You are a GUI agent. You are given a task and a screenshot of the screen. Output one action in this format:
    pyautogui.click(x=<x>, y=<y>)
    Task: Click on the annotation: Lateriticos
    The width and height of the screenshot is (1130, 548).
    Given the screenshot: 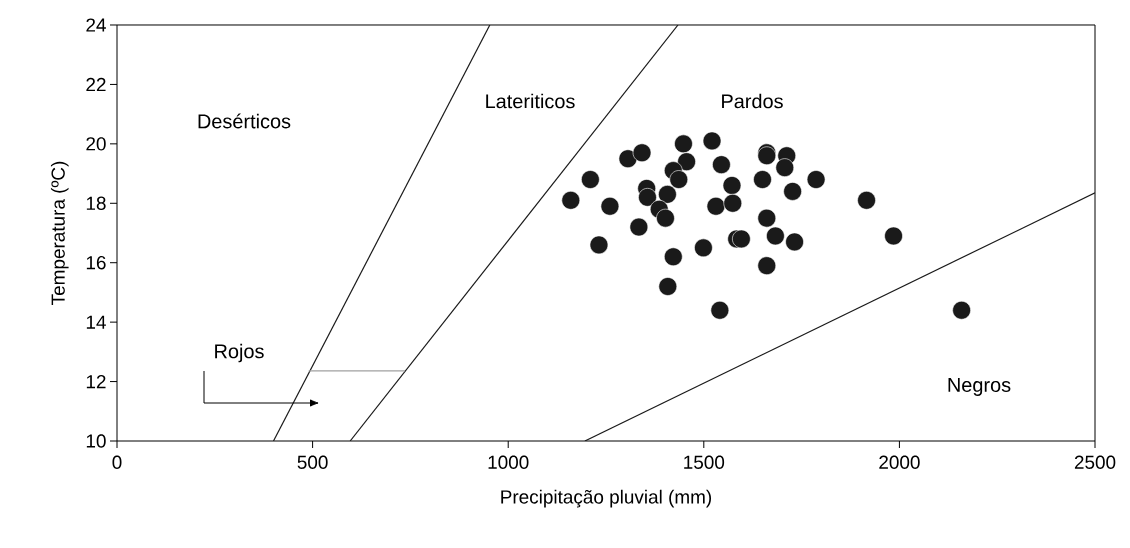 What is the action you would take?
    pyautogui.click(x=530, y=101)
    